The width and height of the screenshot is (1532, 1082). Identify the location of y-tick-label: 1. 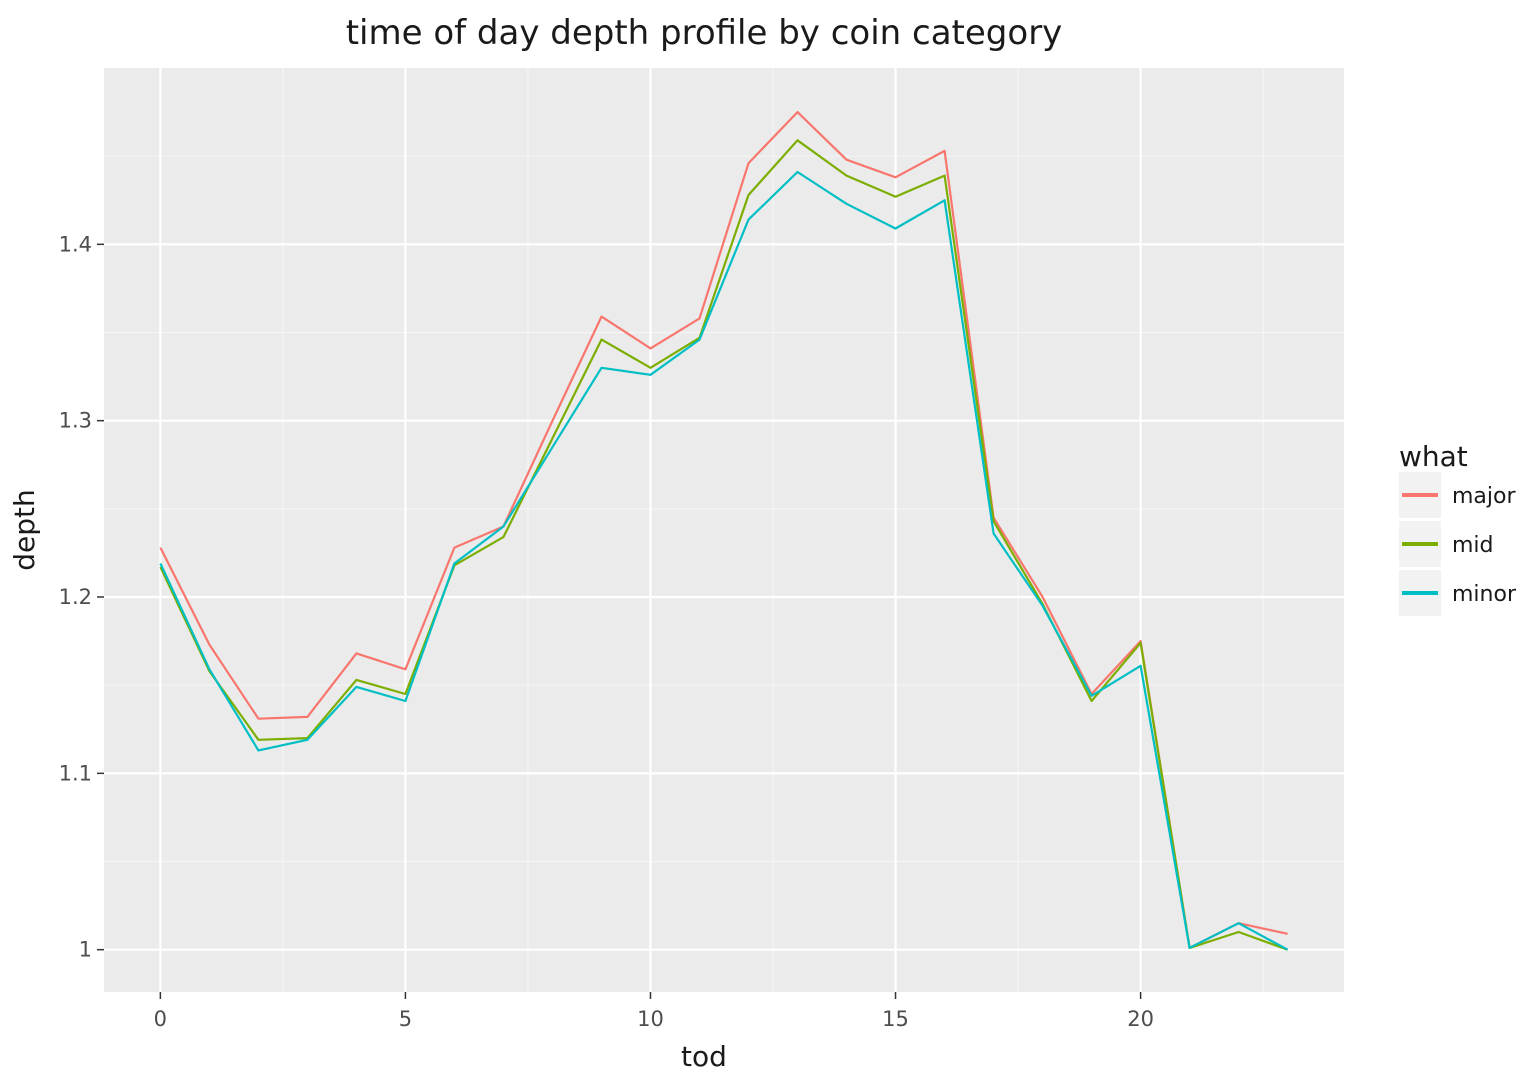
(85, 950).